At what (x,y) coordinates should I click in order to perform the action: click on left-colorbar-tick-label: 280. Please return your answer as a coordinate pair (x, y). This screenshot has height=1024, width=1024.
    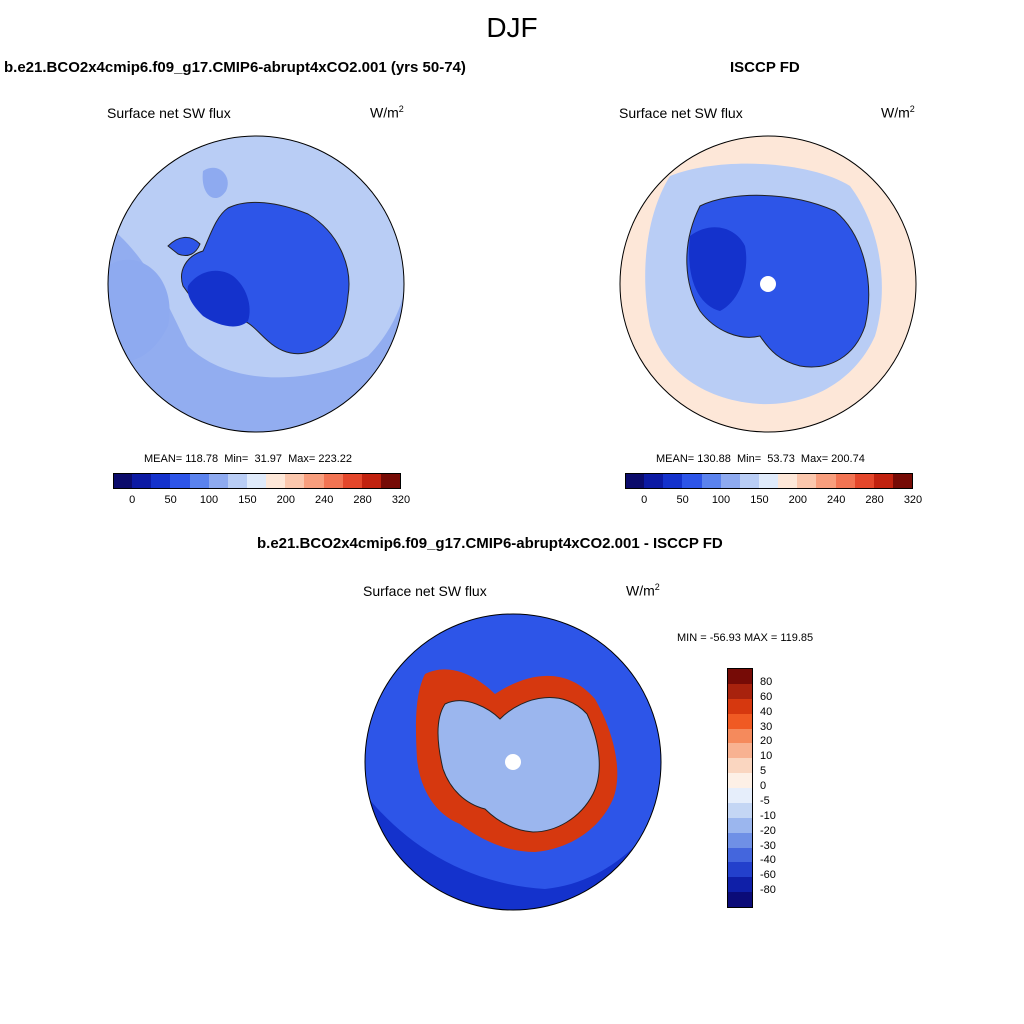
    Looking at the image, I should click on (362, 500).